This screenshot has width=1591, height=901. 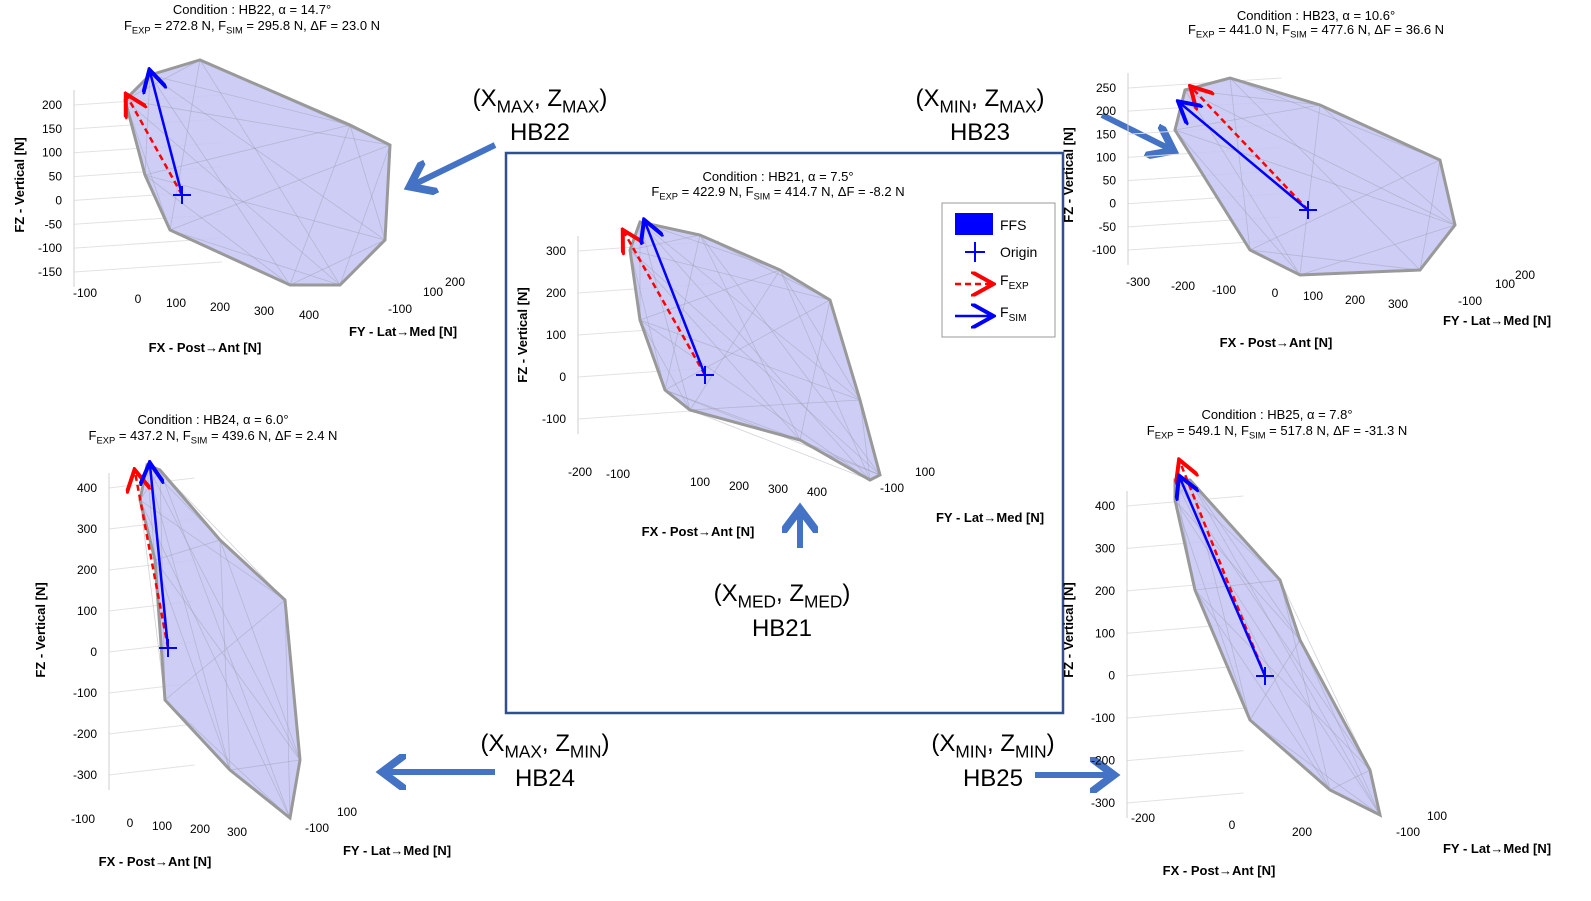 What do you see at coordinates (925, 472) in the screenshot?
I see `y-tick-label: 100` at bounding box center [925, 472].